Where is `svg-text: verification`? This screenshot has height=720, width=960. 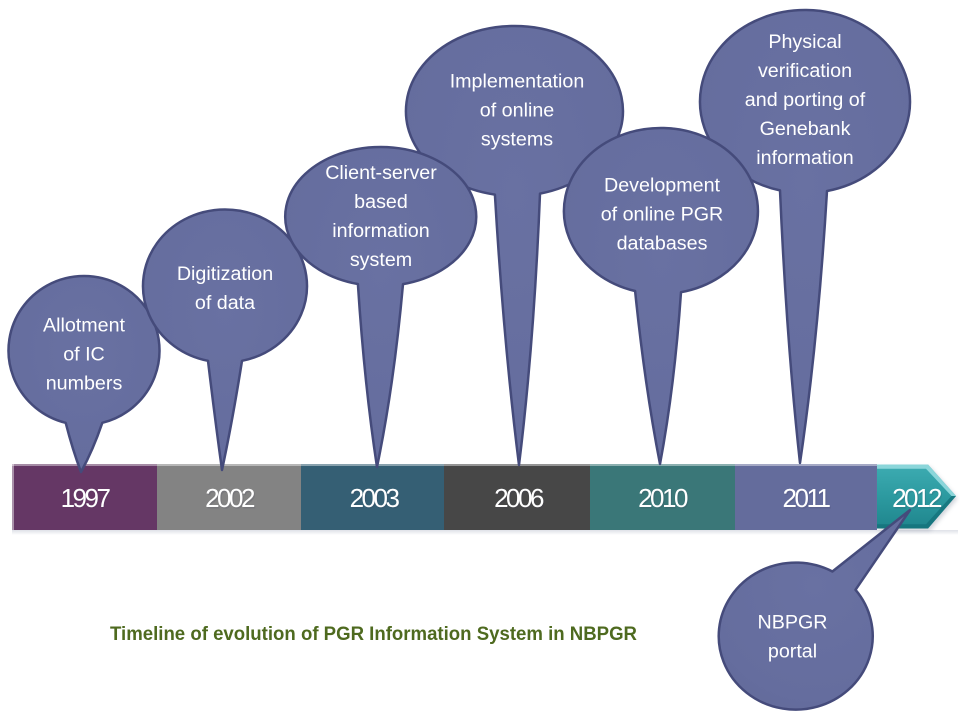
svg-text: verification is located at coordinates (805, 71).